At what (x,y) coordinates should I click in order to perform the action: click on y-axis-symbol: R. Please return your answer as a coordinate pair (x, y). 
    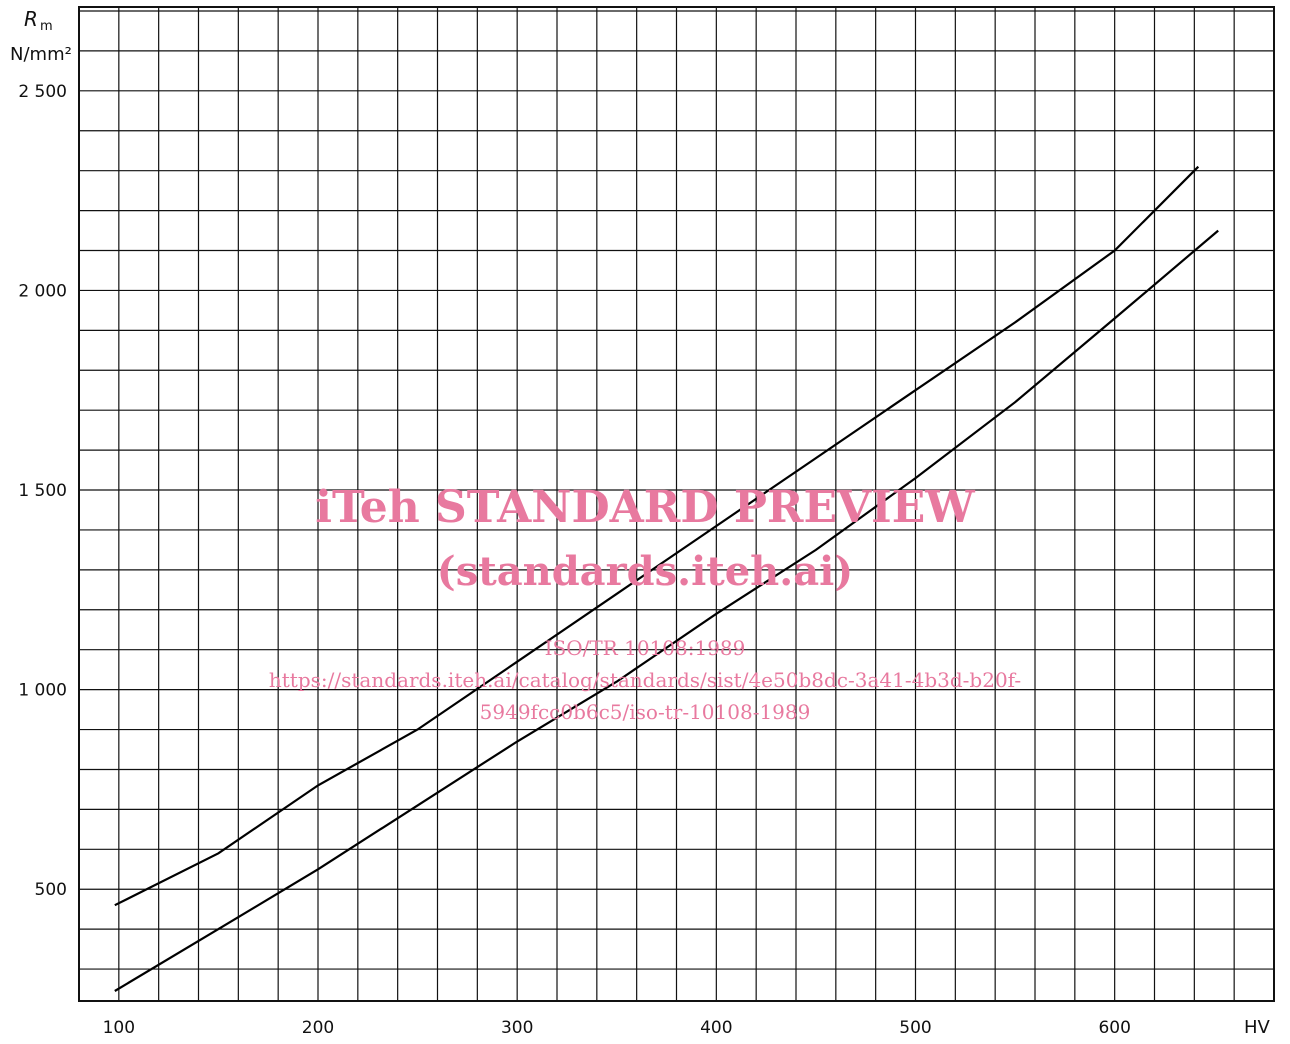
    Looking at the image, I should click on (31, 19).